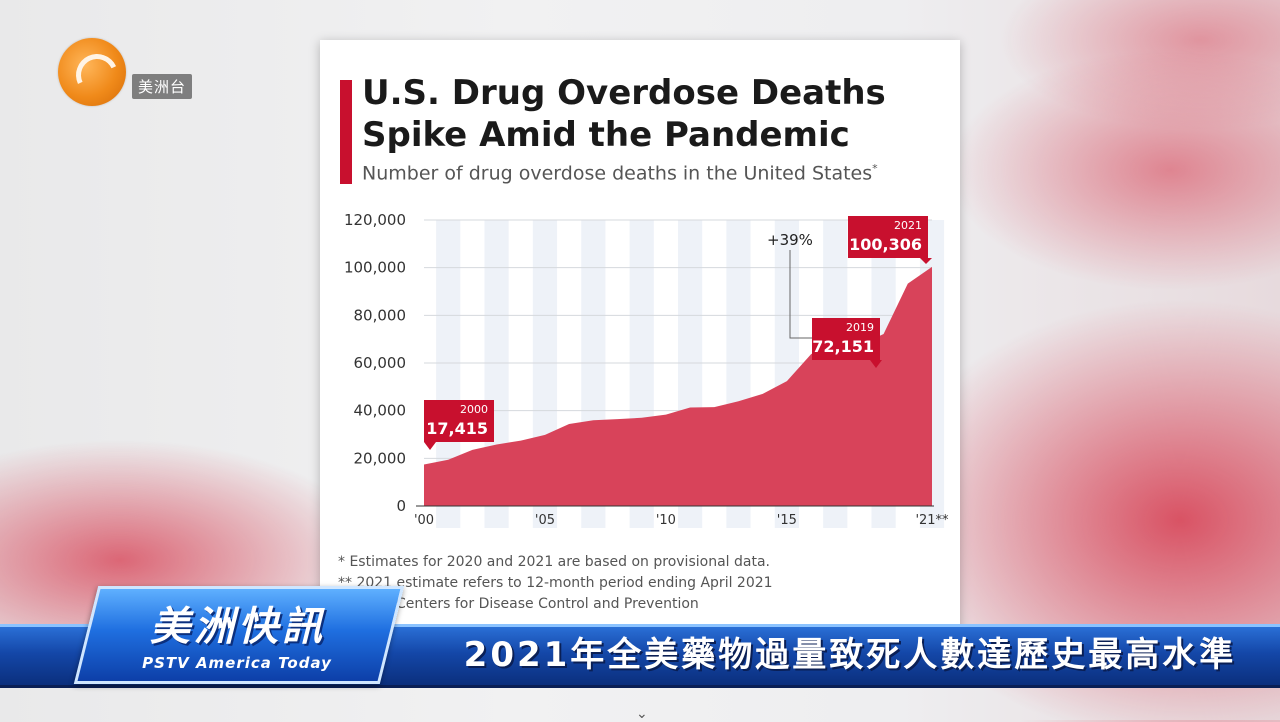  Describe the element at coordinates (92, 72) in the screenshot. I see `phoenix-logo-icon` at that location.